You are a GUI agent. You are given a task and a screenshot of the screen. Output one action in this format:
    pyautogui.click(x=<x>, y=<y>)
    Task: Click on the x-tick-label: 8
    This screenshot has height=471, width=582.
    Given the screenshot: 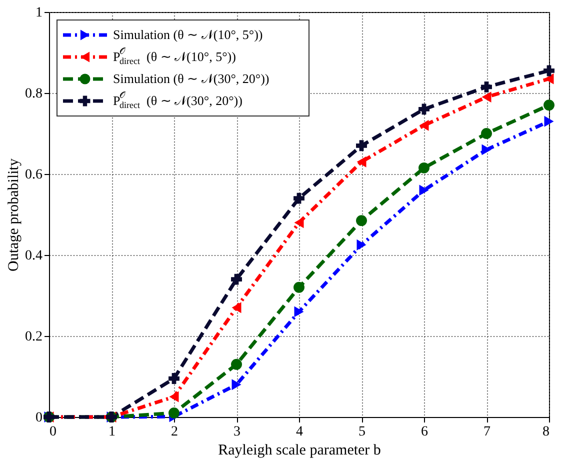 What is the action you would take?
    pyautogui.click(x=546, y=432)
    